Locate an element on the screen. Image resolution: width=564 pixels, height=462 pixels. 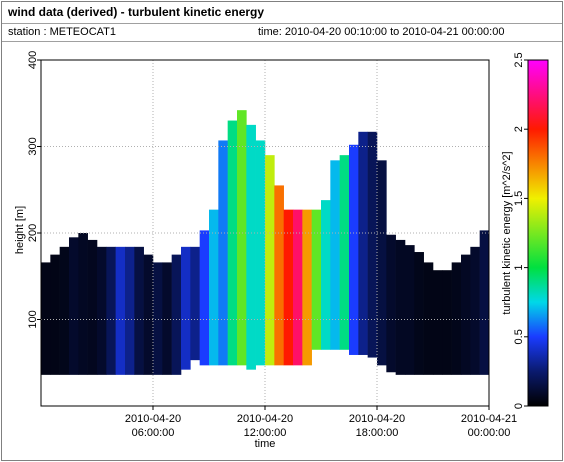
colorbar-label: turbulent kinetic energy [m^2/s^2] is located at coordinates (507, 232).